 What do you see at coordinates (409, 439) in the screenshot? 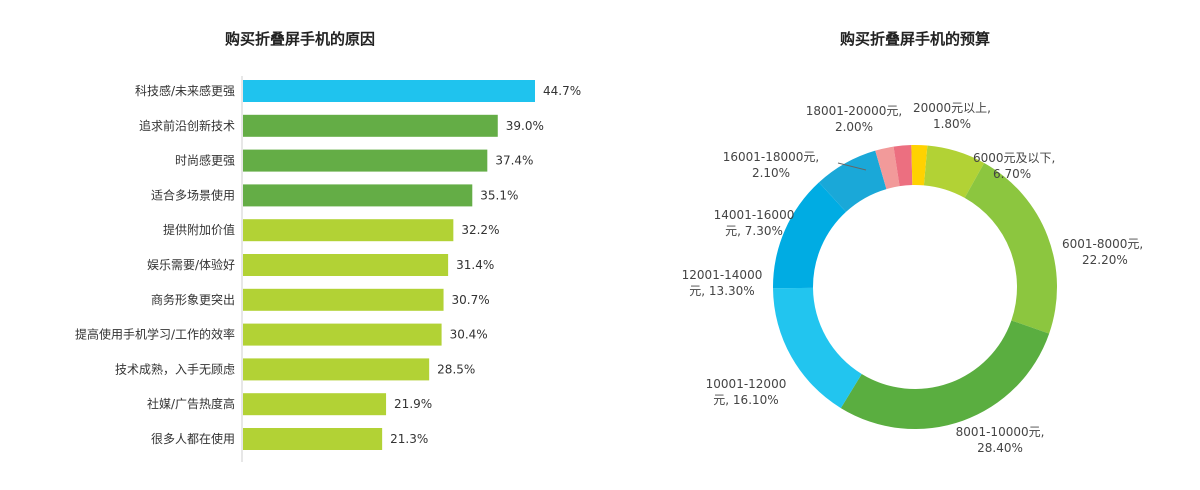
I see `value-label: 21.3%` at bounding box center [409, 439].